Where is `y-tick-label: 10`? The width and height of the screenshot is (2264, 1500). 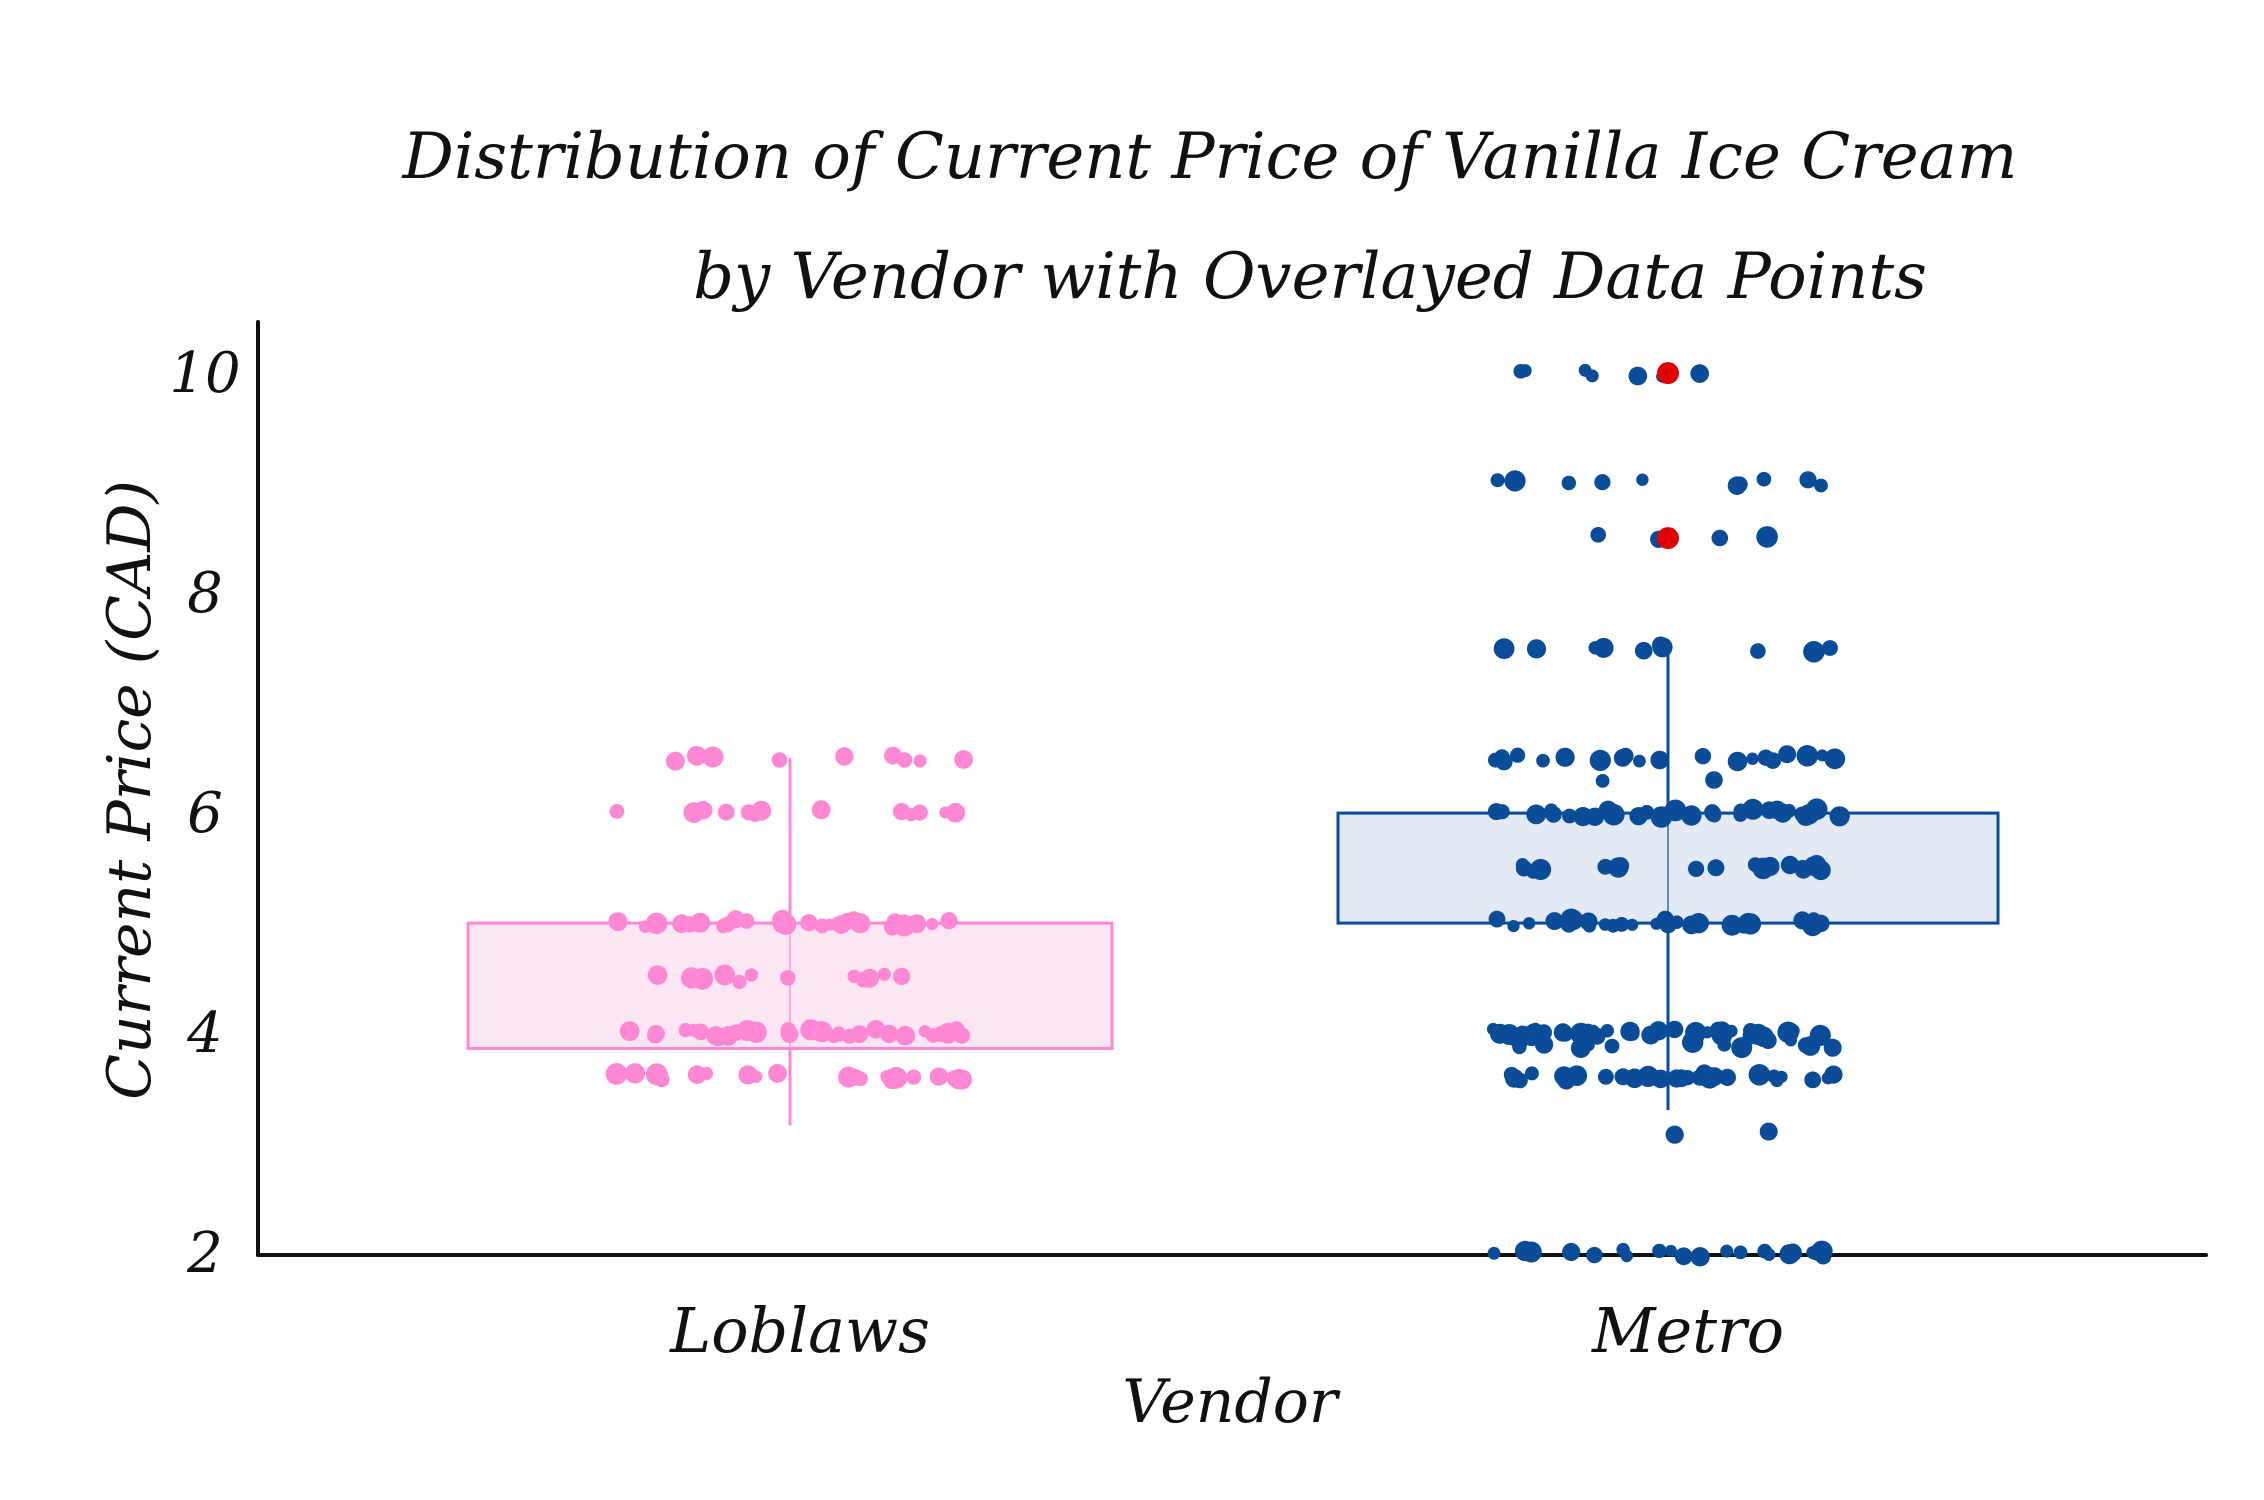
y-tick-label: 10 is located at coordinates (204, 373).